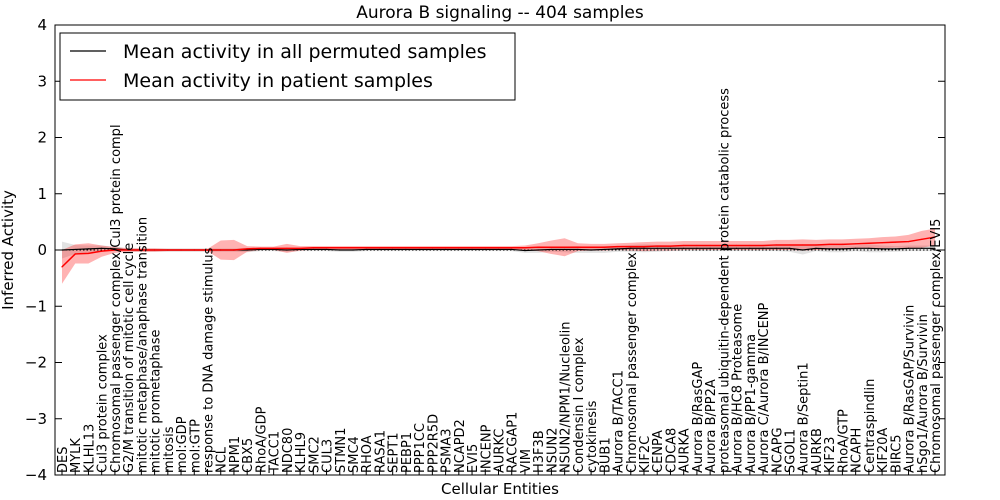  What do you see at coordinates (433, 443) in the screenshot?
I see `x-tick-label: PPP2R5D` at bounding box center [433, 443].